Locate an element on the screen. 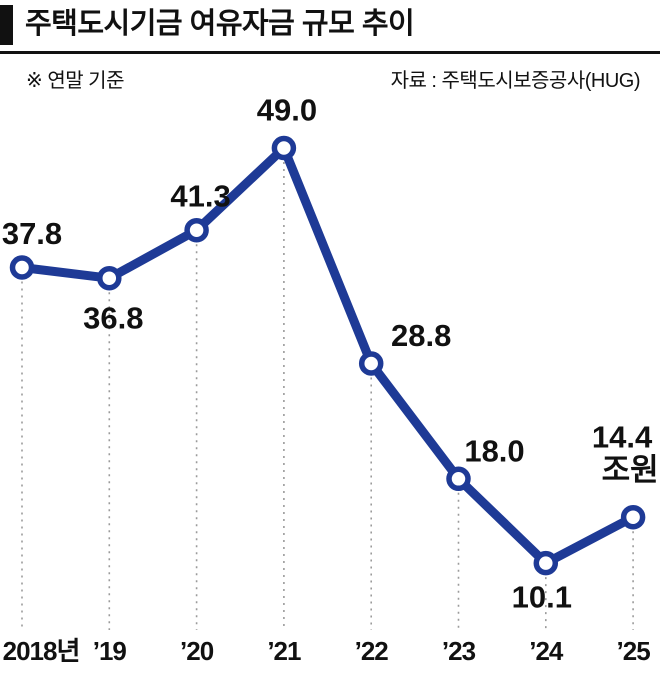 The width and height of the screenshot is (660, 678). meta-row: ※ 연말 기준 자료 : 주택도시보증공사(HUG) is located at coordinates (330, 73).